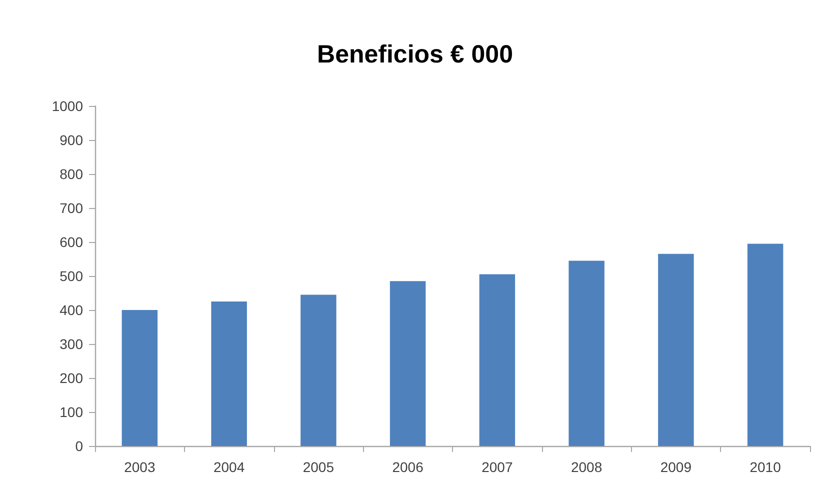 Image resolution: width=830 pixels, height=499 pixels. I want to click on x-tick-label: 2009, so click(676, 467).